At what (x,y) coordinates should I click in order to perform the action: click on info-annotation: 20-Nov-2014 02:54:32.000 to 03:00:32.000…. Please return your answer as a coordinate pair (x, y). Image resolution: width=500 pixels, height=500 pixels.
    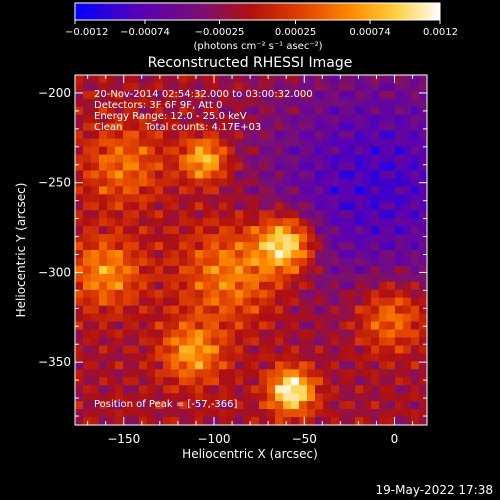
    Looking at the image, I should click on (203, 111).